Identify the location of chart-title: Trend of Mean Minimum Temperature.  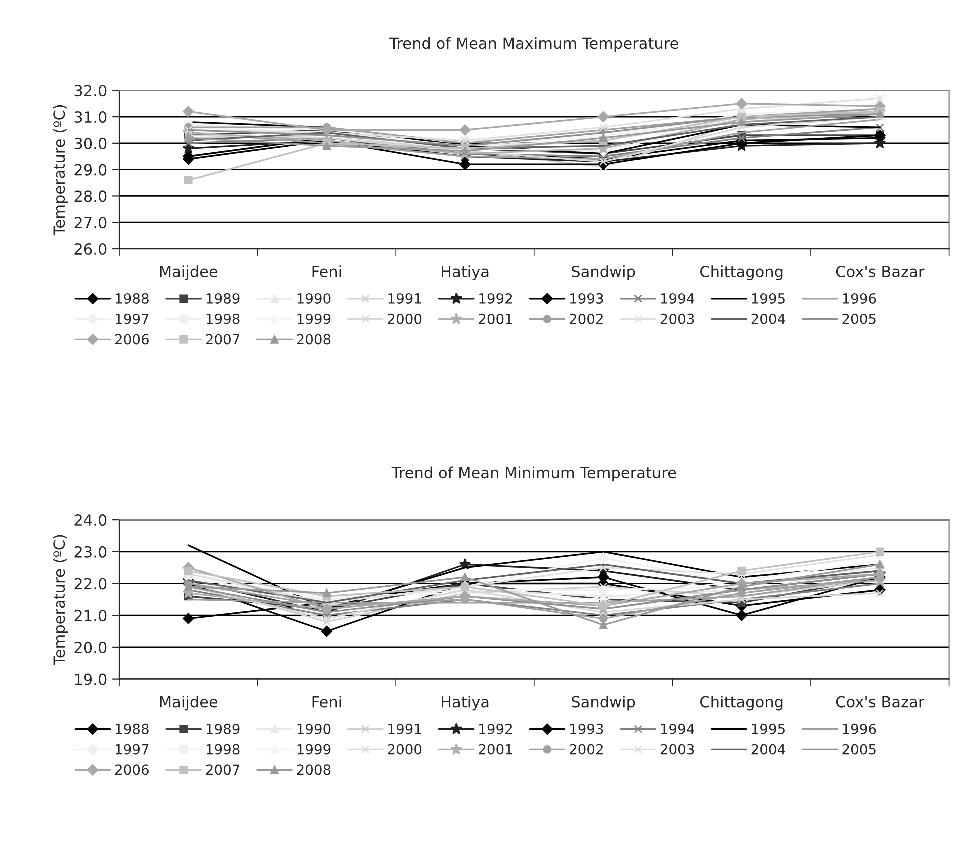
(534, 474).